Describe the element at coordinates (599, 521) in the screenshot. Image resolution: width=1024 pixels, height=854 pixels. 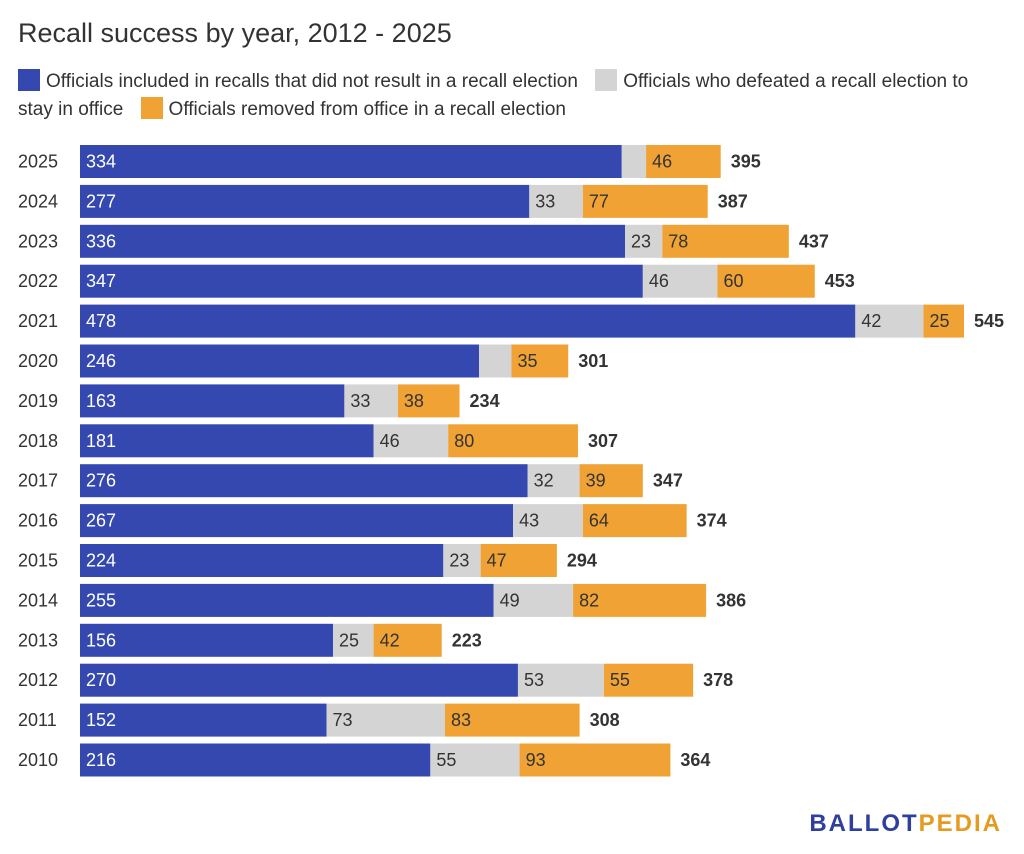
I see `data-label: 64` at that location.